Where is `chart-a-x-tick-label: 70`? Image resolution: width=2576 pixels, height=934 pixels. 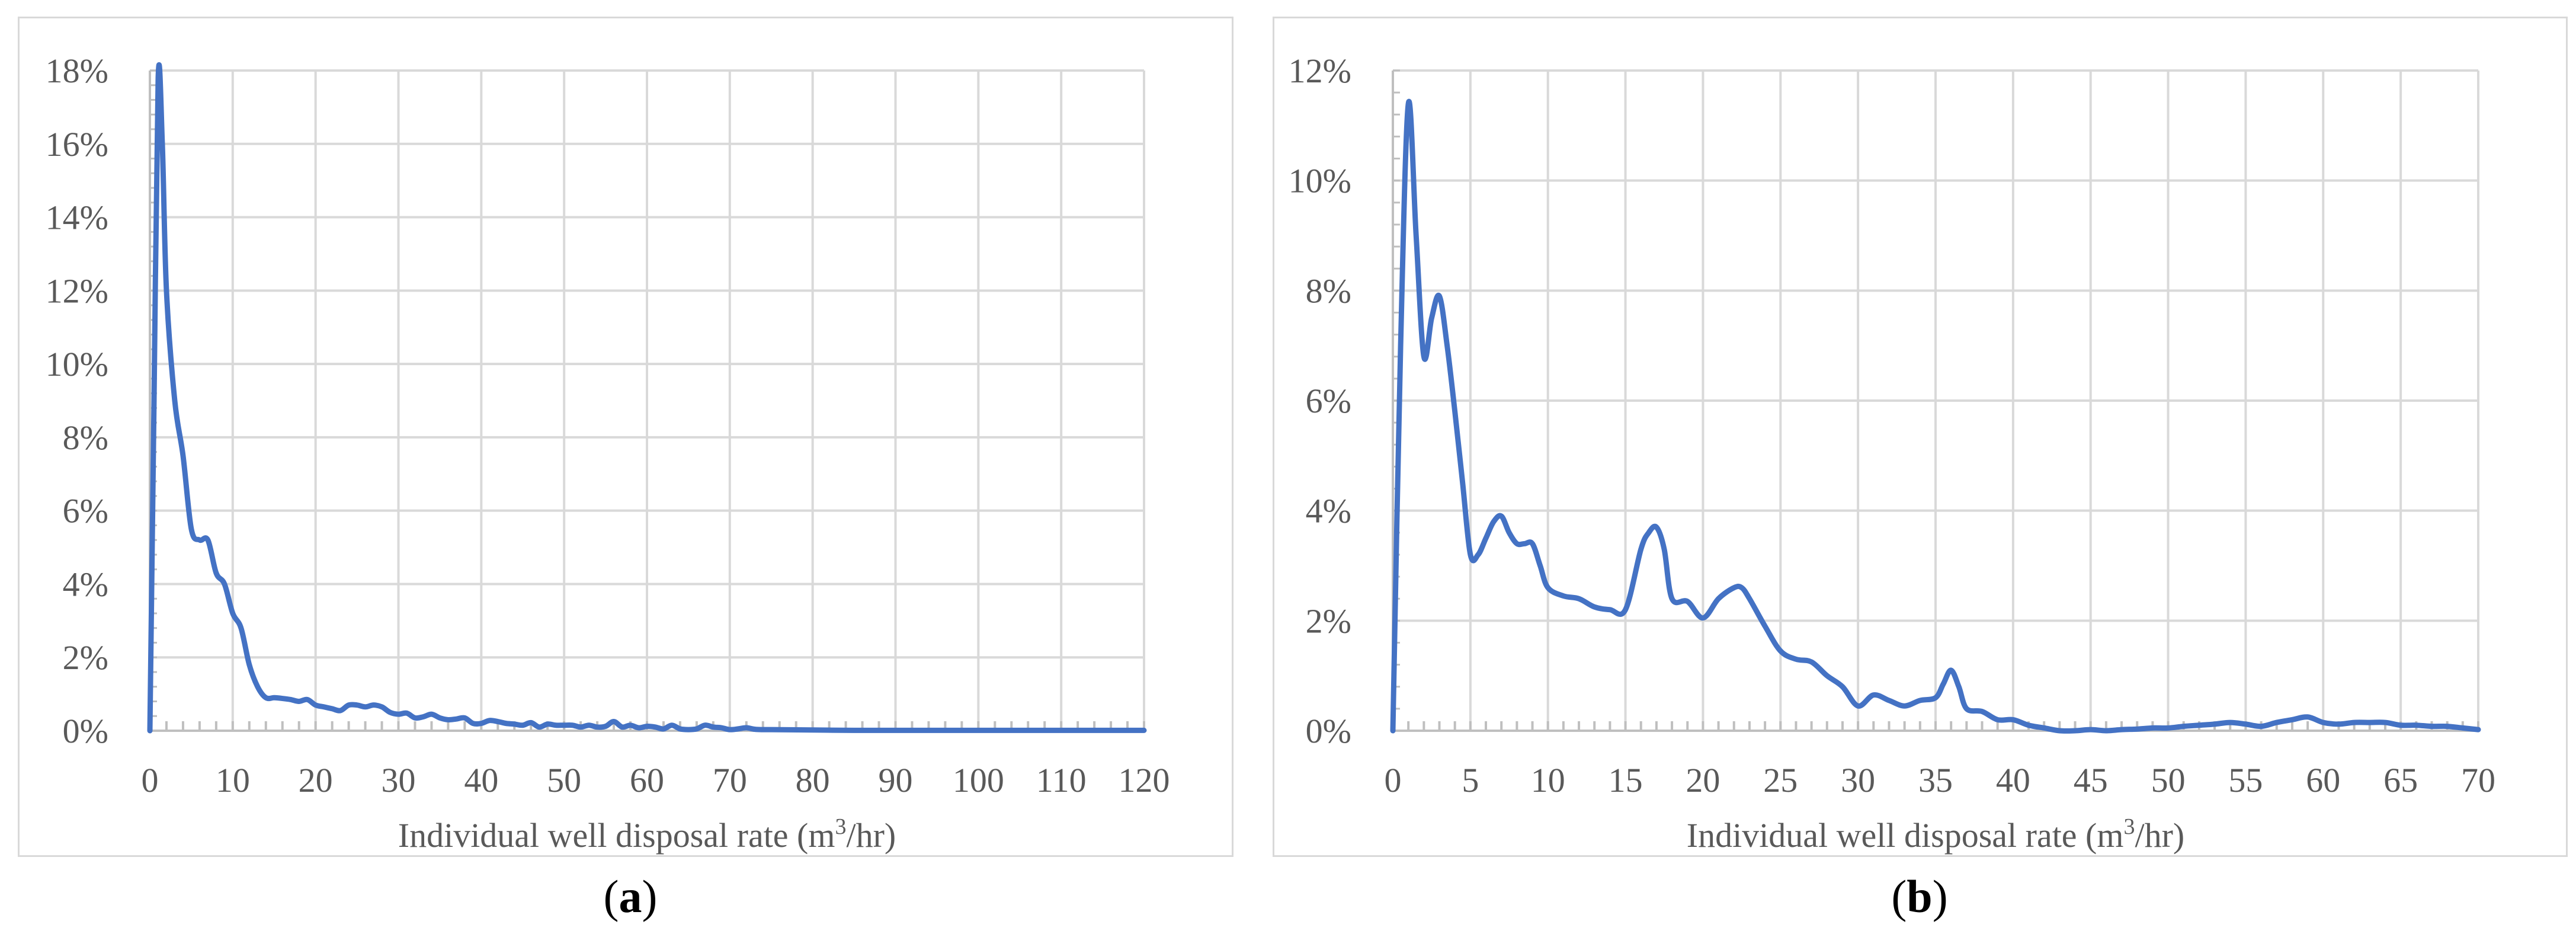 chart-a-x-tick-label: 70 is located at coordinates (730, 780).